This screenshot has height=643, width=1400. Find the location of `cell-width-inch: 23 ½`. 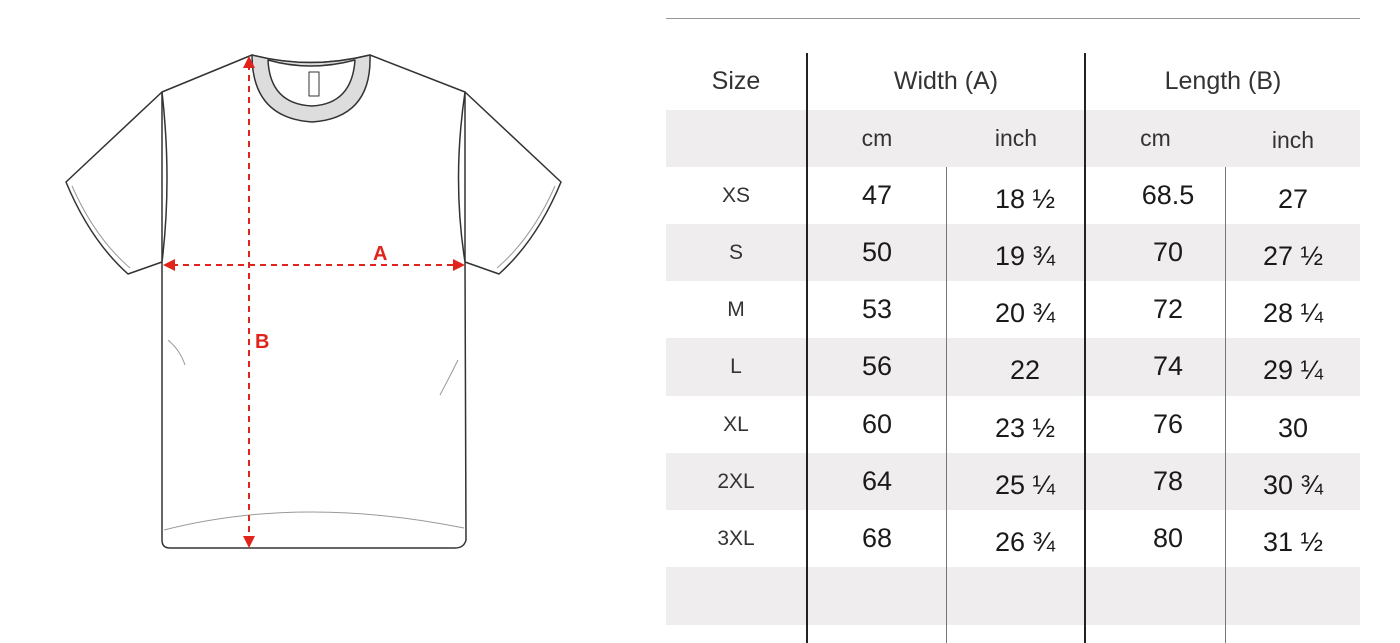

cell-width-inch: 23 ½ is located at coordinates (1025, 428).